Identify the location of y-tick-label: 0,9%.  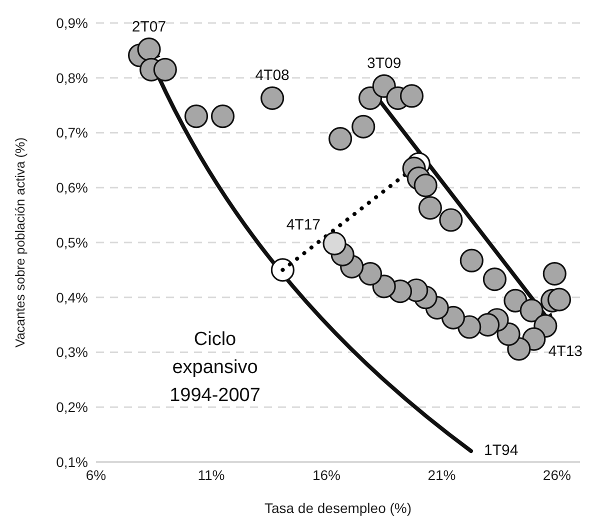
(72, 22).